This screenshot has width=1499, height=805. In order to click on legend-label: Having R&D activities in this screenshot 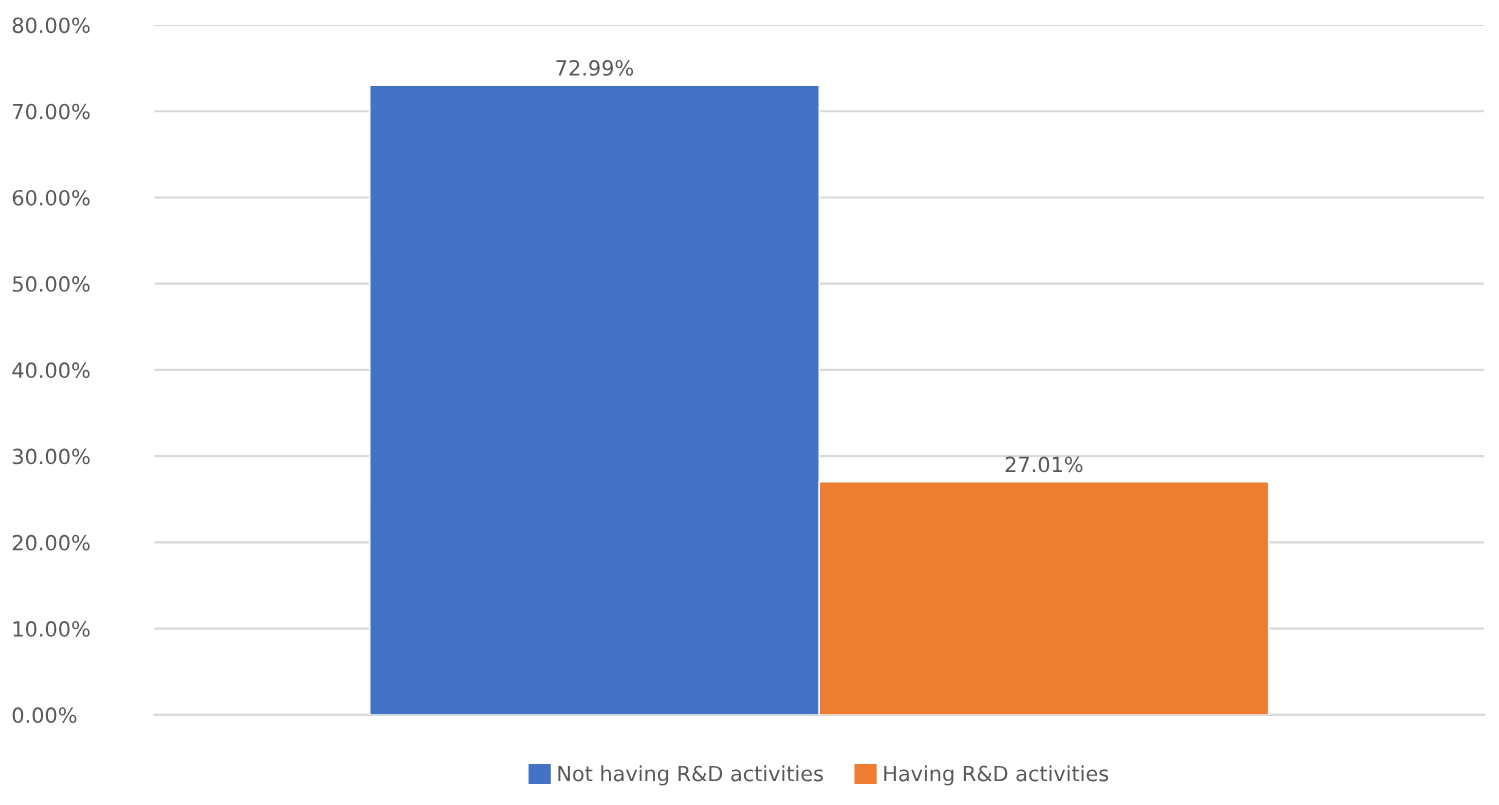, I will do `click(996, 775)`.